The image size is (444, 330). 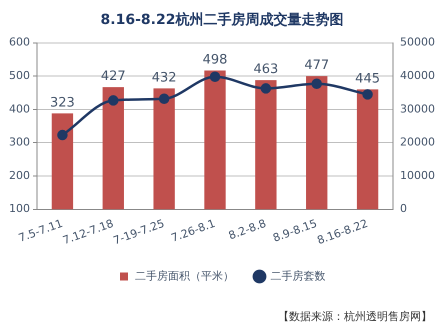 I want to click on y-tick-label: 500, so click(x=19, y=75).